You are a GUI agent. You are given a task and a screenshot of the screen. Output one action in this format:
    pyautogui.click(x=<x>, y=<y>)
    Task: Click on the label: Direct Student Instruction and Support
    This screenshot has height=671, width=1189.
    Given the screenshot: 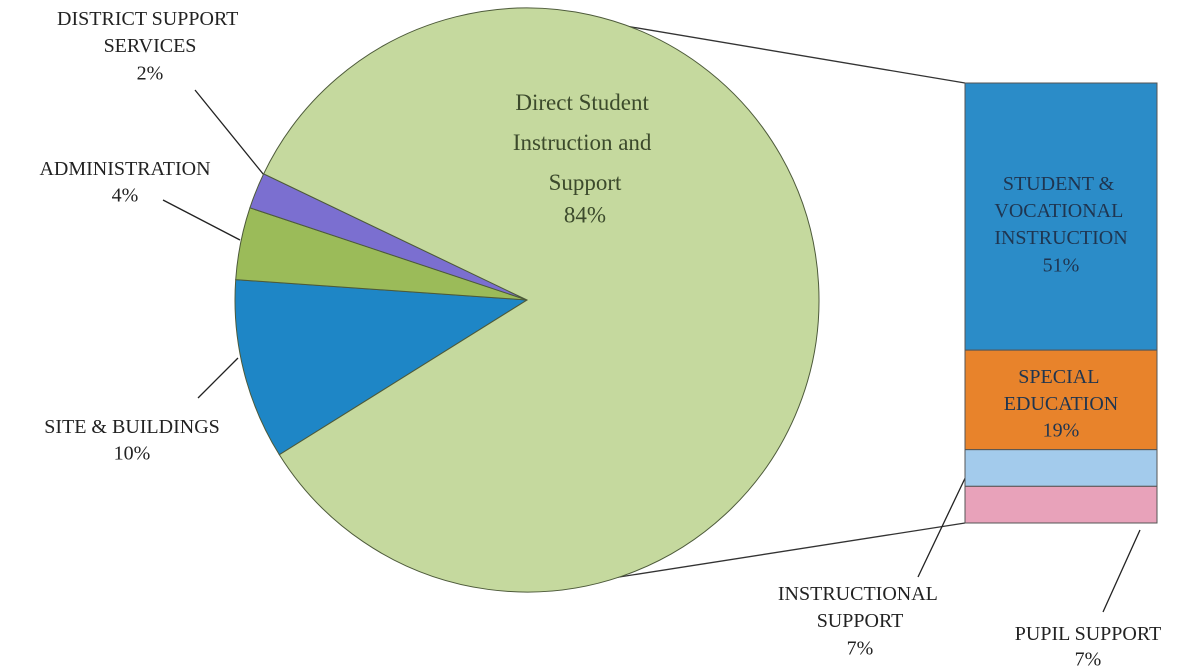 What is the action you would take?
    pyautogui.click(x=585, y=142)
    